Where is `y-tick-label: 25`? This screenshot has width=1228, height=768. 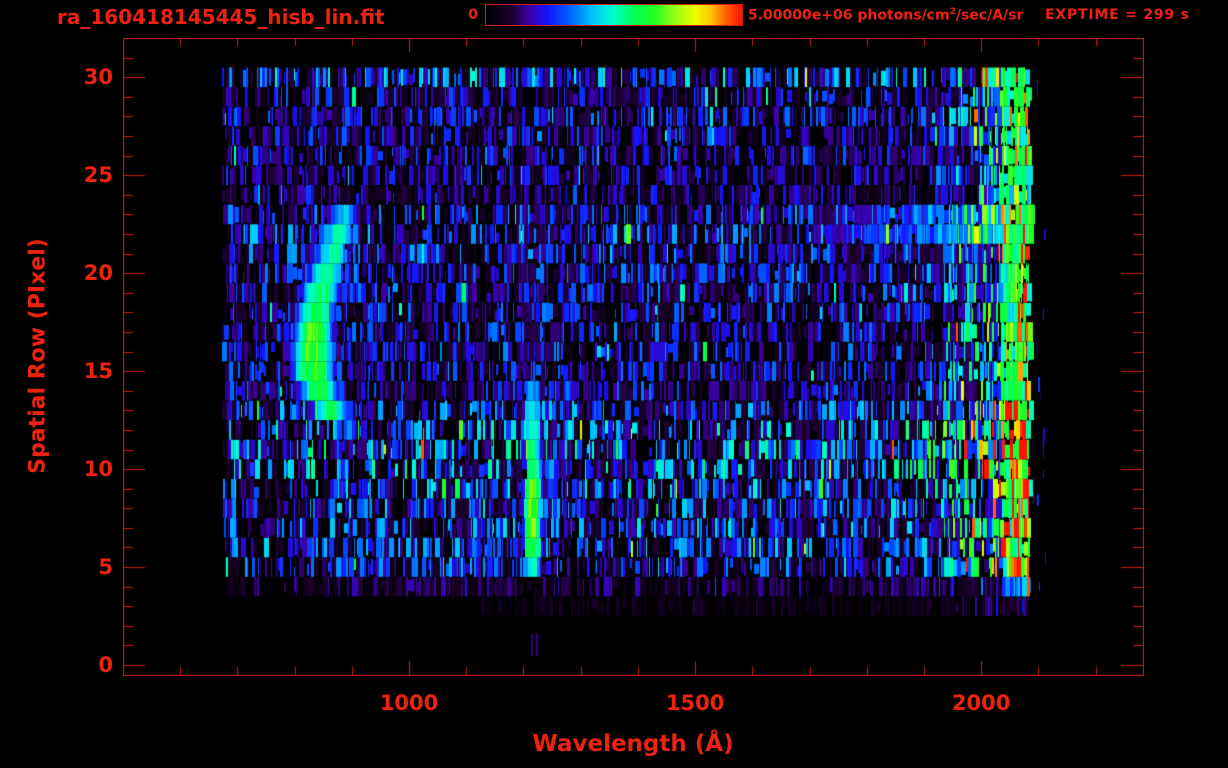 y-tick-label: 25 is located at coordinates (98, 175).